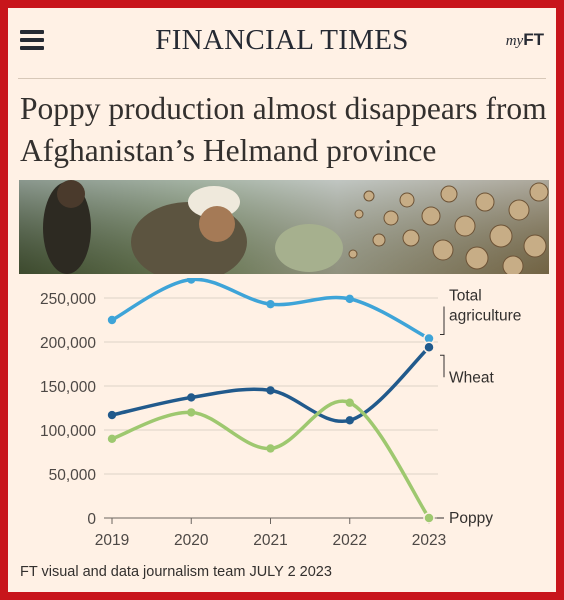 This screenshot has height=600, width=564. Describe the element at coordinates (465, 295) in the screenshot. I see `series-label-total-agriculture: Total` at that location.